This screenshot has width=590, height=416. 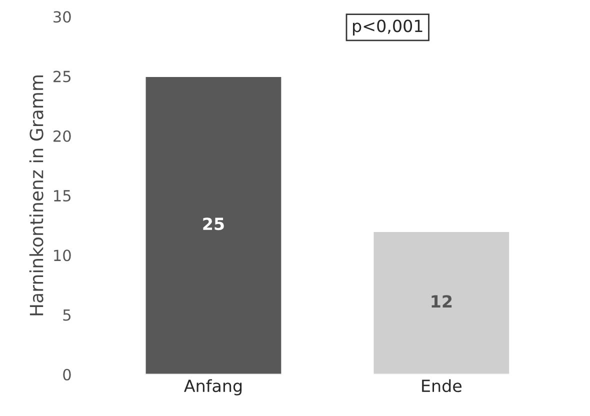 I want to click on x-tick-label: Ende, so click(x=442, y=385).